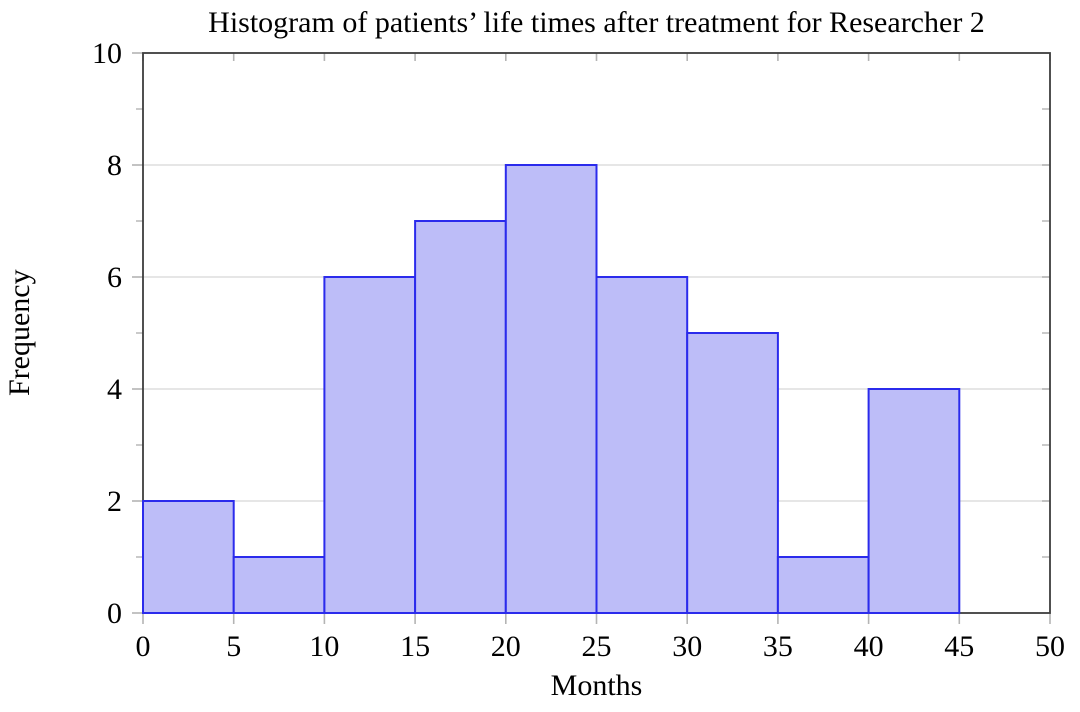 This screenshot has width=1080, height=712. What do you see at coordinates (687, 646) in the screenshot?
I see `x-tick-label: 30` at bounding box center [687, 646].